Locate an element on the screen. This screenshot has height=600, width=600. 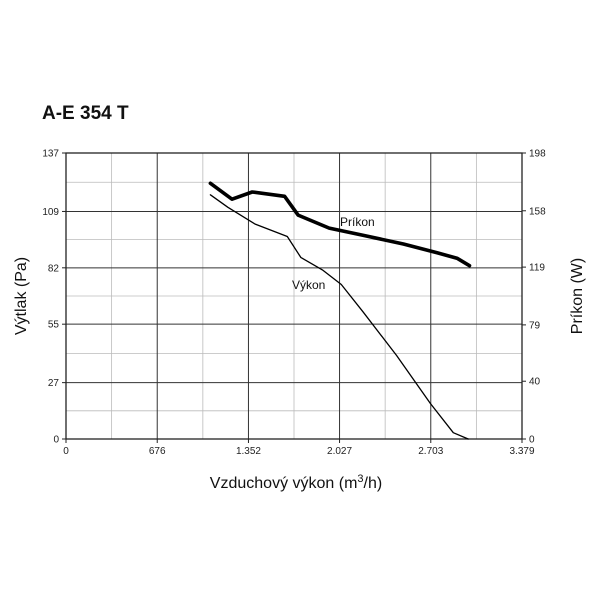
x-tick-label: 2.027 is located at coordinates (339, 451).